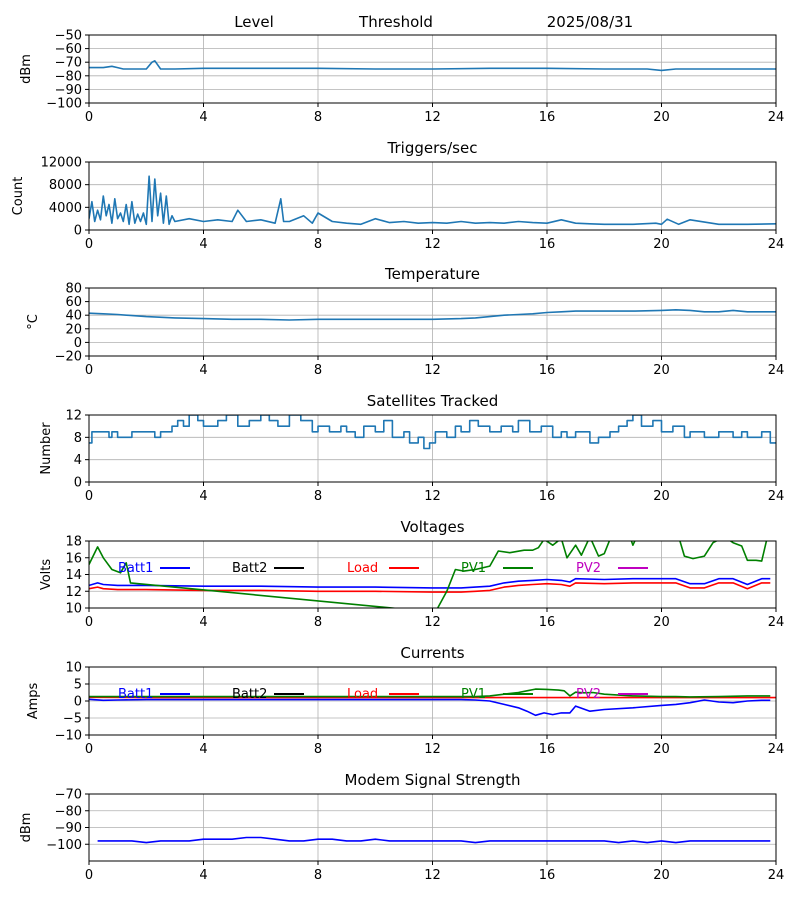 This screenshot has width=800, height=900. Describe the element at coordinates (46, 448) in the screenshot. I see `y-axis-label: Number` at that location.